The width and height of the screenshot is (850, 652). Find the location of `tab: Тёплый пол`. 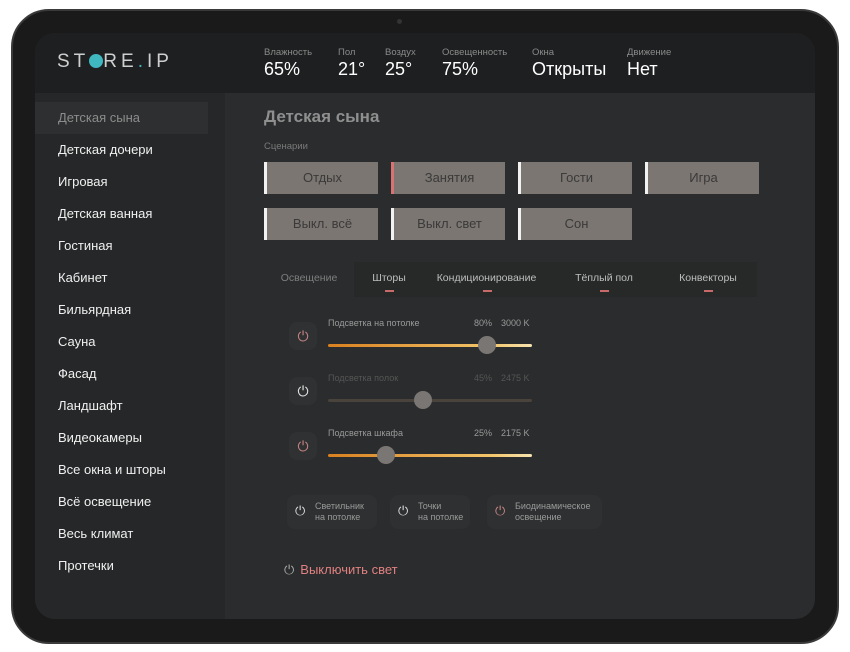

tab: Тёплый пол is located at coordinates (604, 279).